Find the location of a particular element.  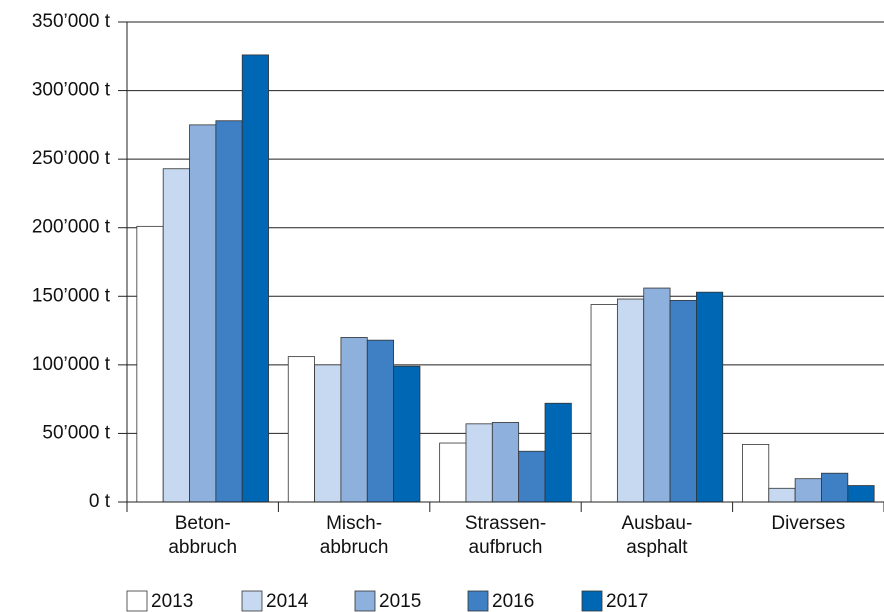

y-tick-label: 150’000 t is located at coordinates (71, 295).